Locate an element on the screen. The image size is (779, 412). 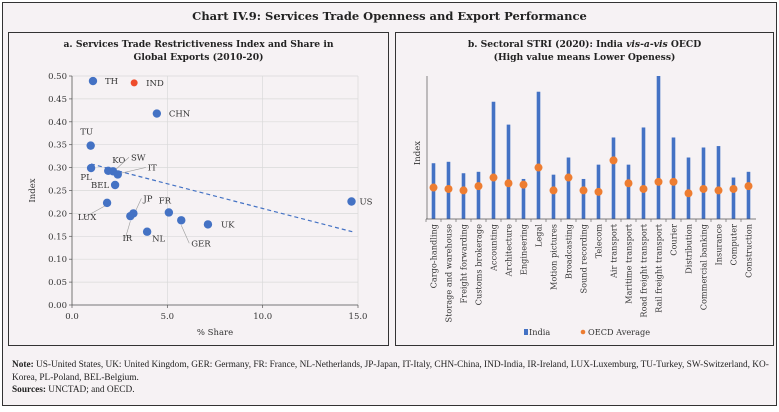
x-tick-label: Rail freight transport is located at coordinates (659, 268).